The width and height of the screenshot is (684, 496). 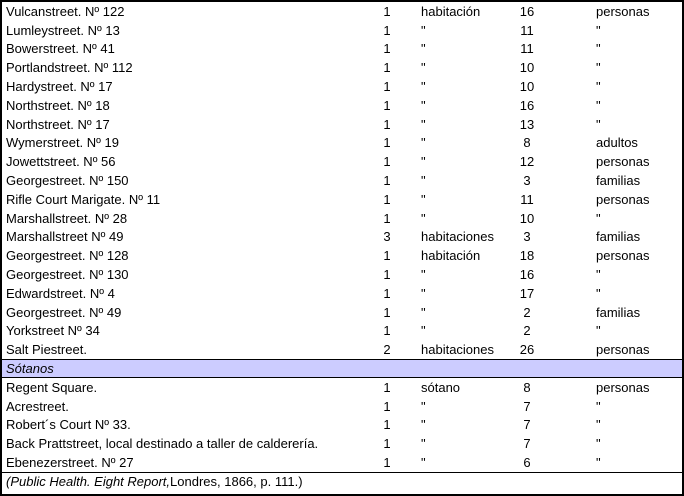 I want to click on place-cell: Regent Square., so click(x=52, y=387).